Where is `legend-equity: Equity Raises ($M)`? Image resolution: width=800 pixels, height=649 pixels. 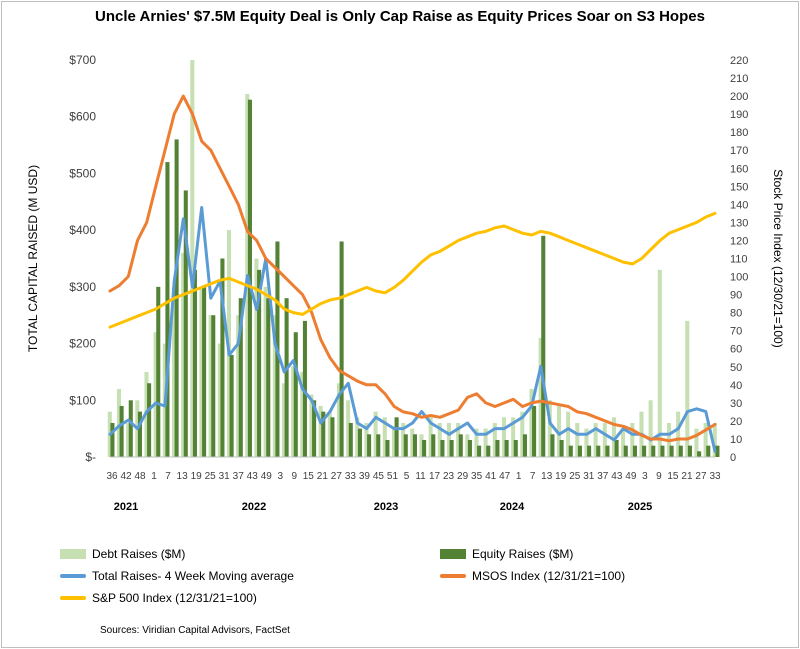
legend-equity: Equity Raises ($M) is located at coordinates (506, 554).